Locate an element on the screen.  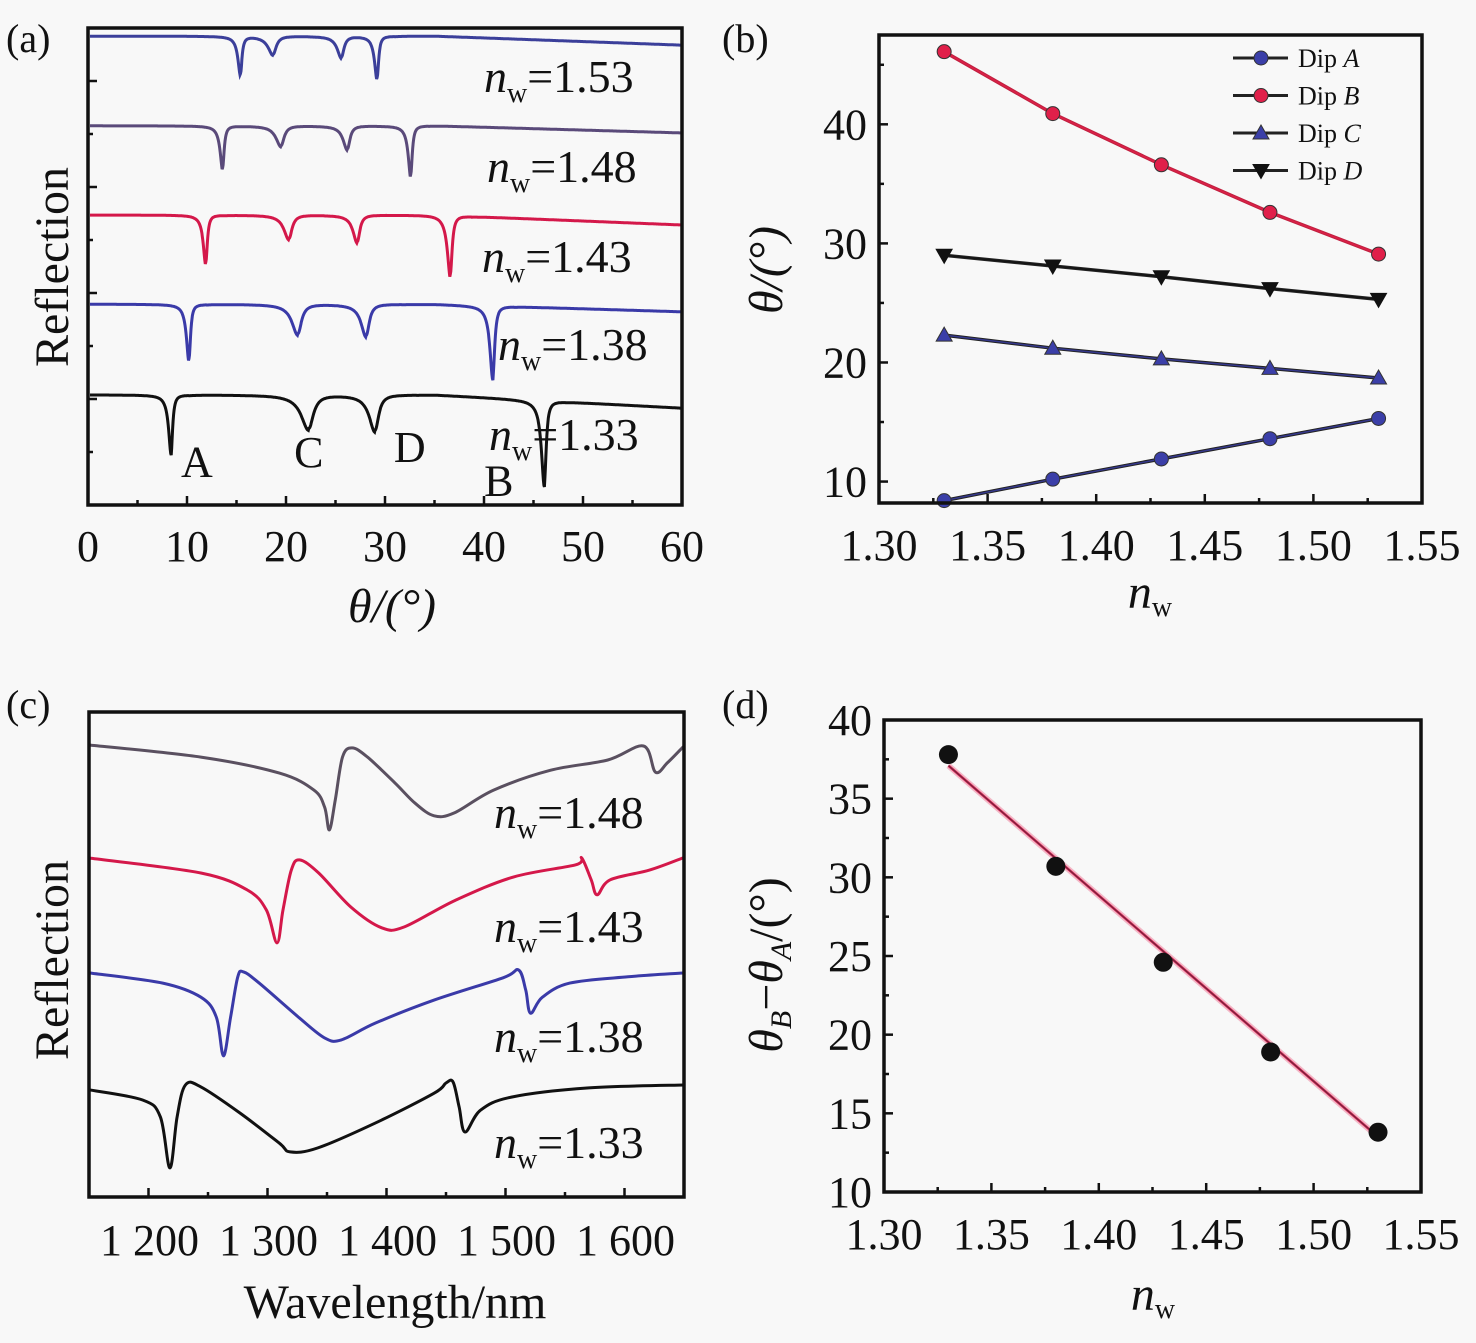
panel-b-series-dip-D is located at coordinates (1161, 278).